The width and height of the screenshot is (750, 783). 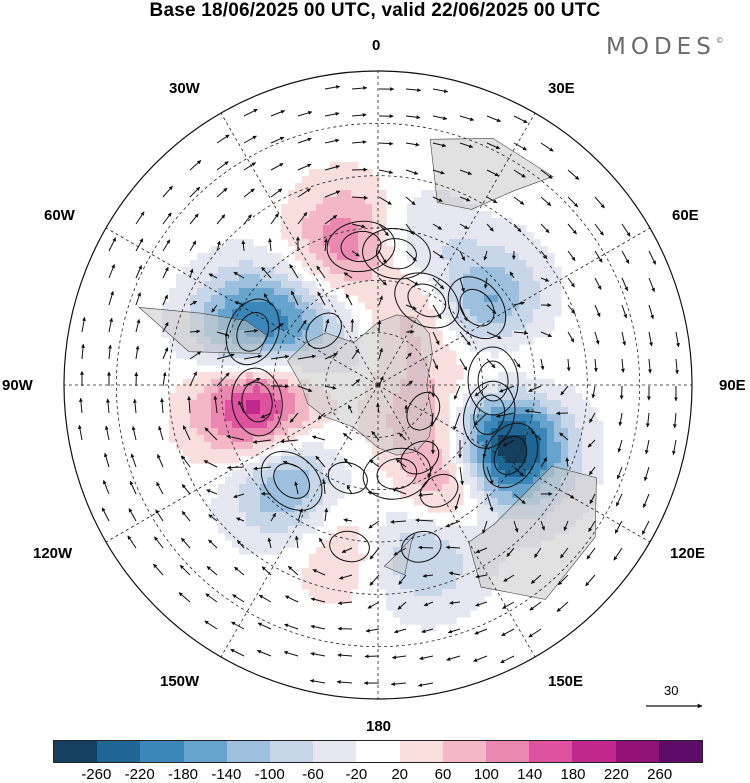 What do you see at coordinates (53, 553) in the screenshot?
I see `lon-label-120w: 120W` at bounding box center [53, 553].